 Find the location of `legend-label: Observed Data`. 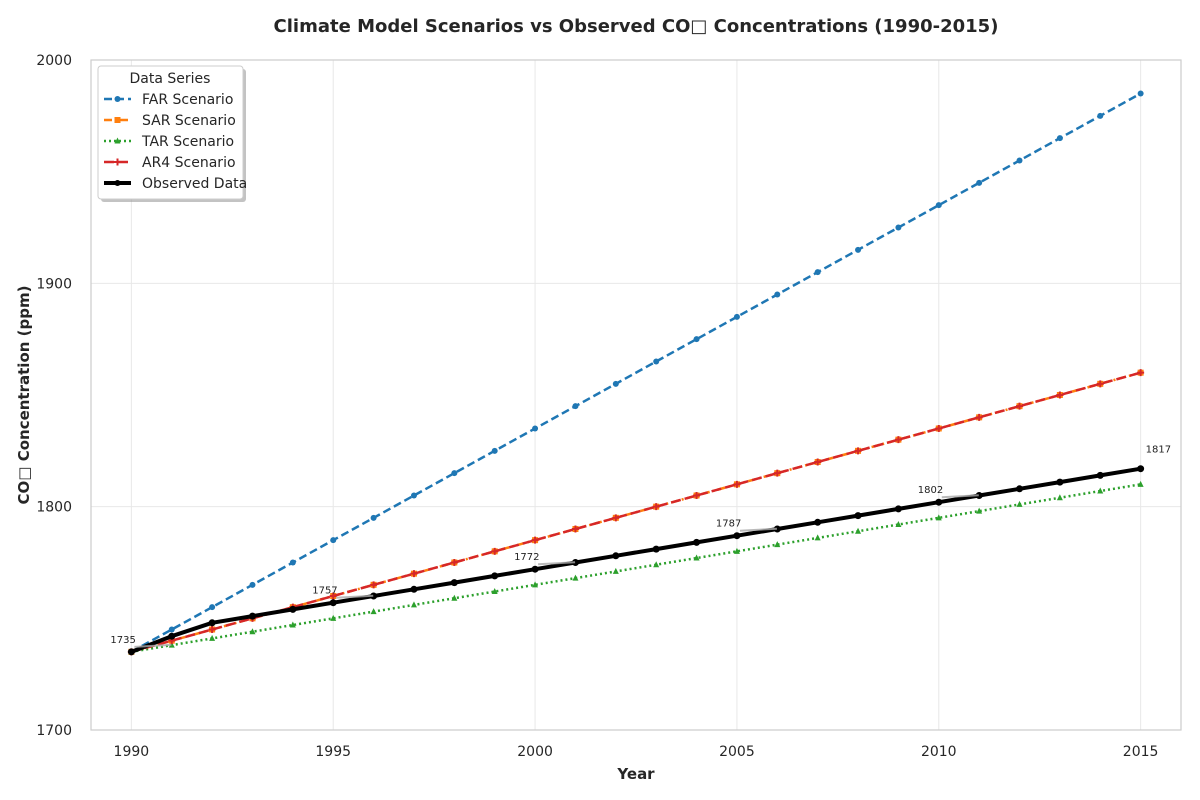

legend-label: Observed Data is located at coordinates (194, 184).